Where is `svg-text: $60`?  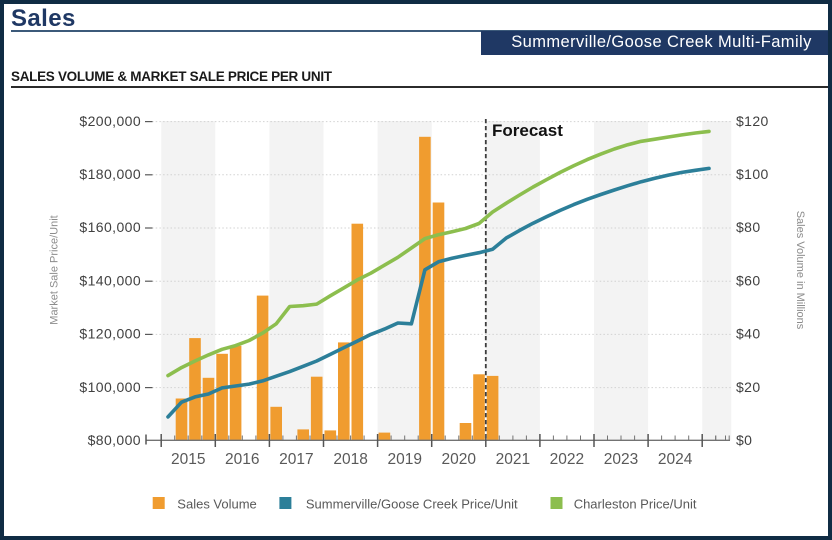
svg-text: $60 is located at coordinates (748, 280).